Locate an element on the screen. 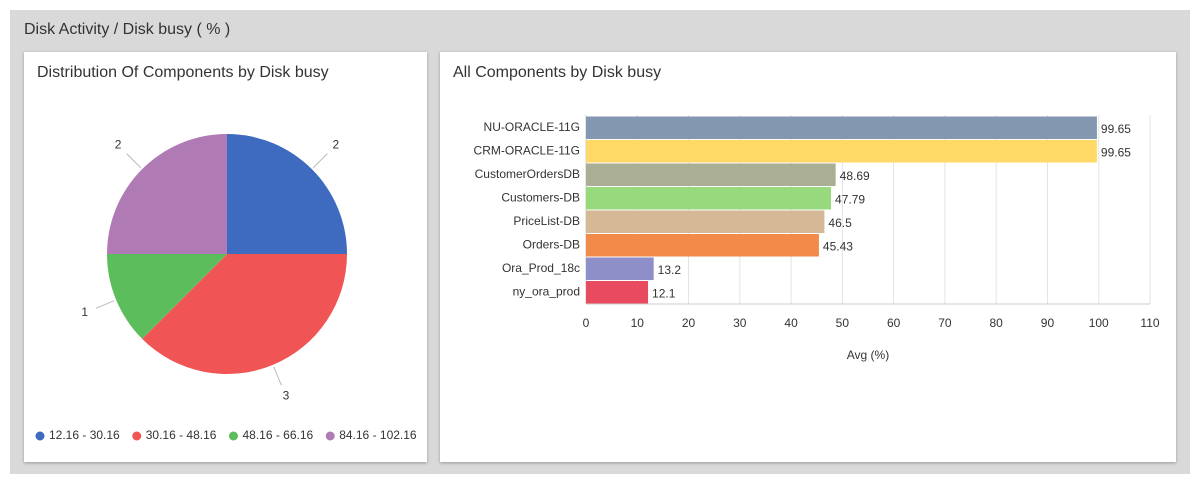 The image size is (1200, 484). x-tick-label: 80 is located at coordinates (997, 323).